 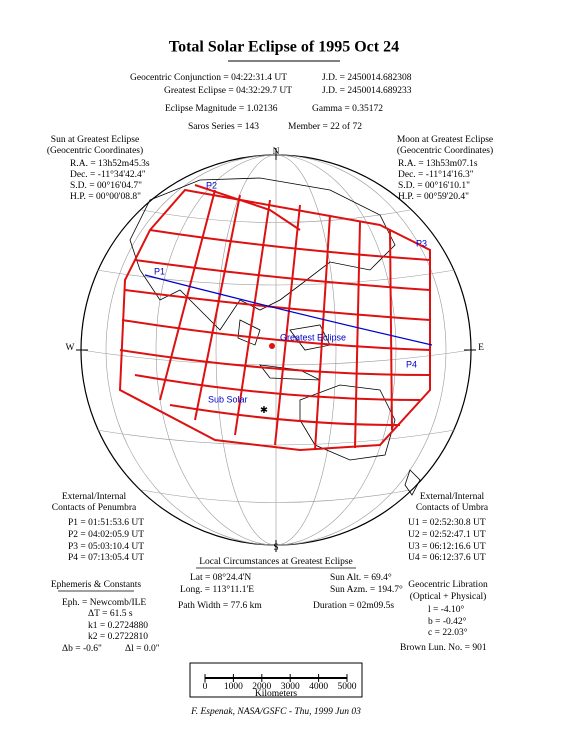 I want to click on sun-line: S.D. = 00°16'04.7", so click(x=106, y=185).